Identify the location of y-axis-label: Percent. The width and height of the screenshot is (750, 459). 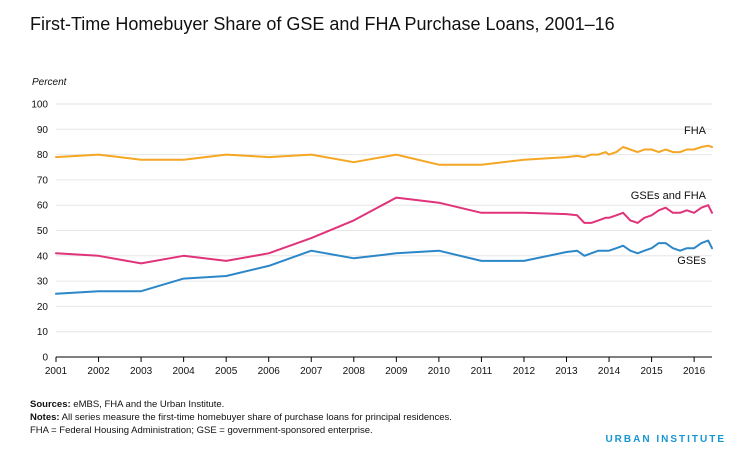
(50, 82).